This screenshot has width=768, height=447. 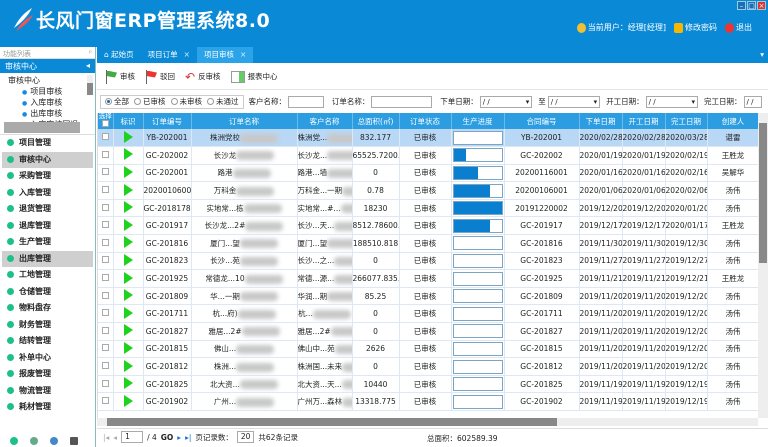 What do you see at coordinates (47, 407) in the screenshot?
I see `sidebar-item: 耗材管理` at bounding box center [47, 407].